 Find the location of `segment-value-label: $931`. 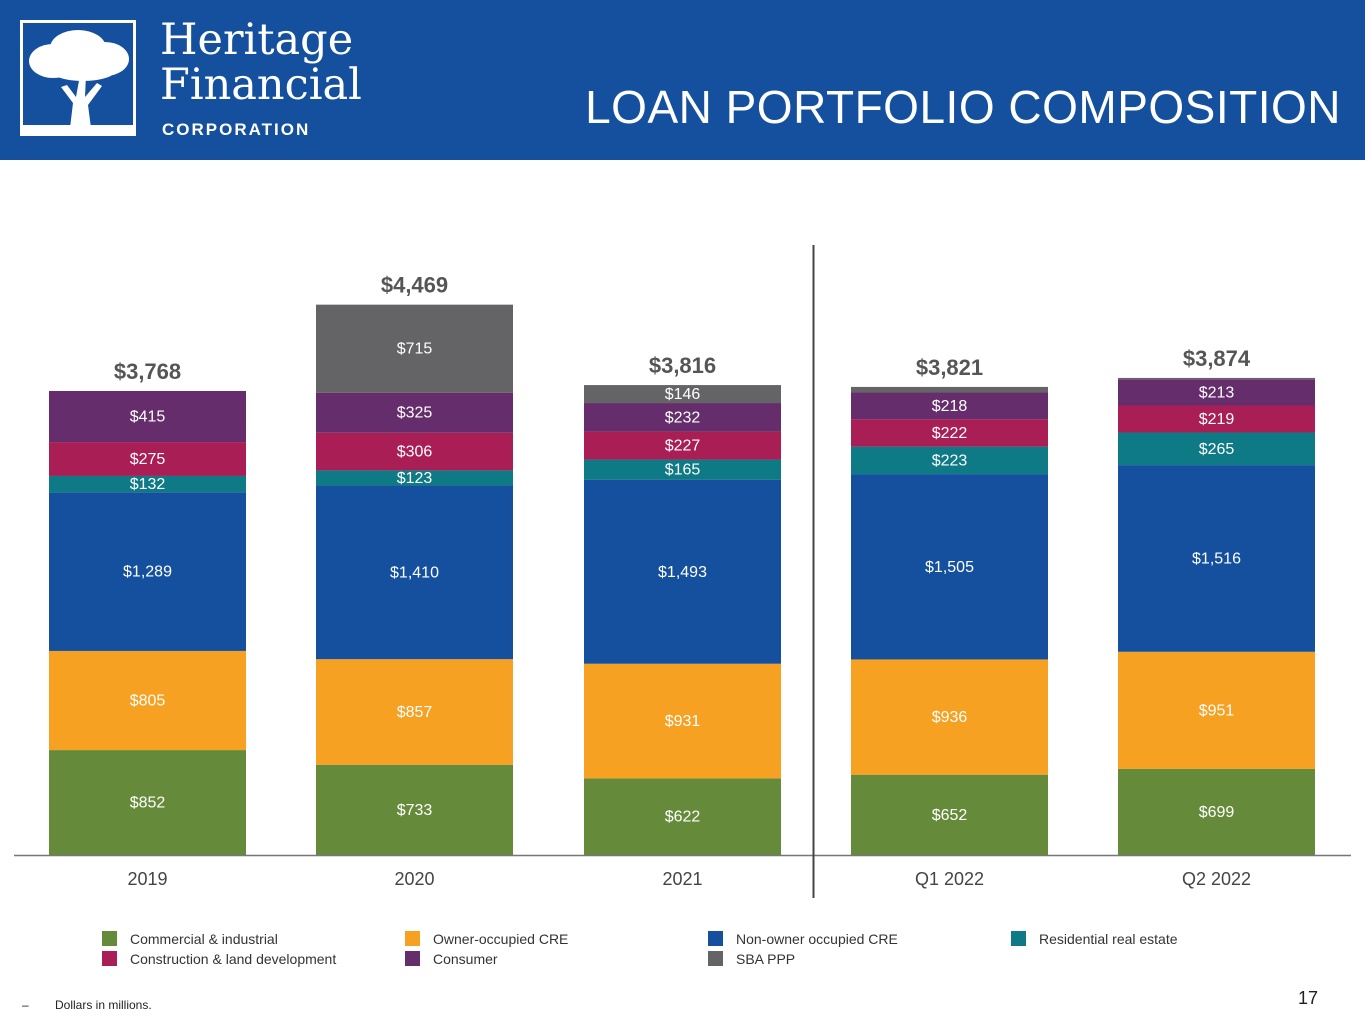

segment-value-label: $931 is located at coordinates (683, 721).